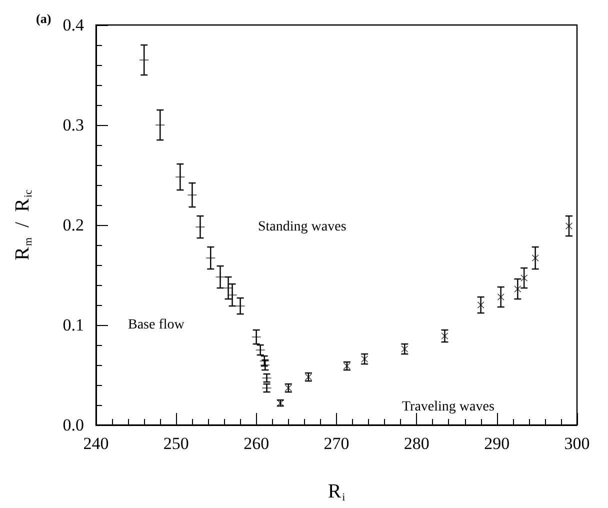  Describe the element at coordinates (96, 443) in the screenshot. I see `x-tick-label: 240` at that location.